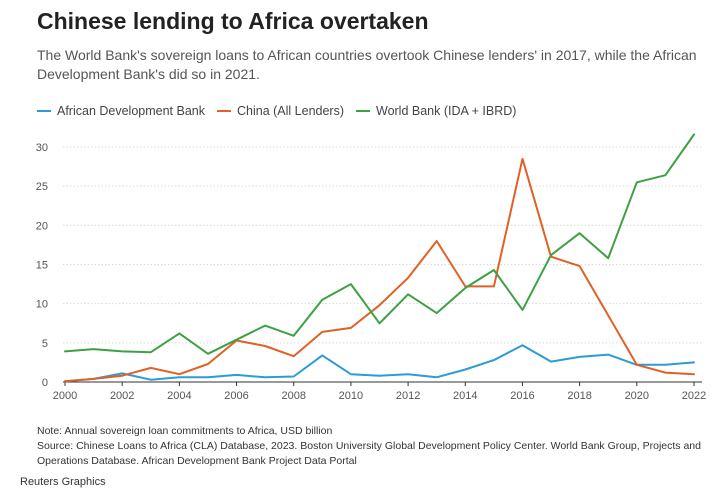  What do you see at coordinates (45, 383) in the screenshot?
I see `y-tick-label-0: 0` at bounding box center [45, 383].